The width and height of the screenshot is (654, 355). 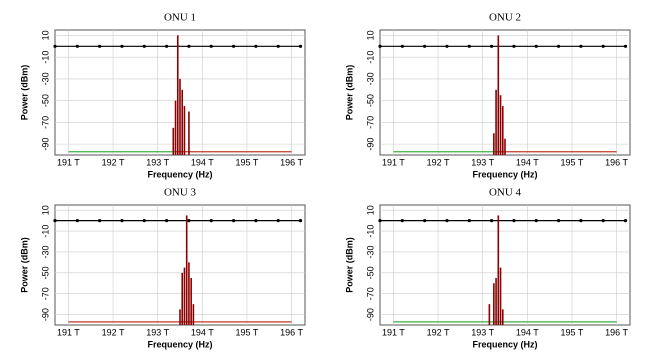 I want to click on panel-title: ONU 3, so click(x=180, y=193).